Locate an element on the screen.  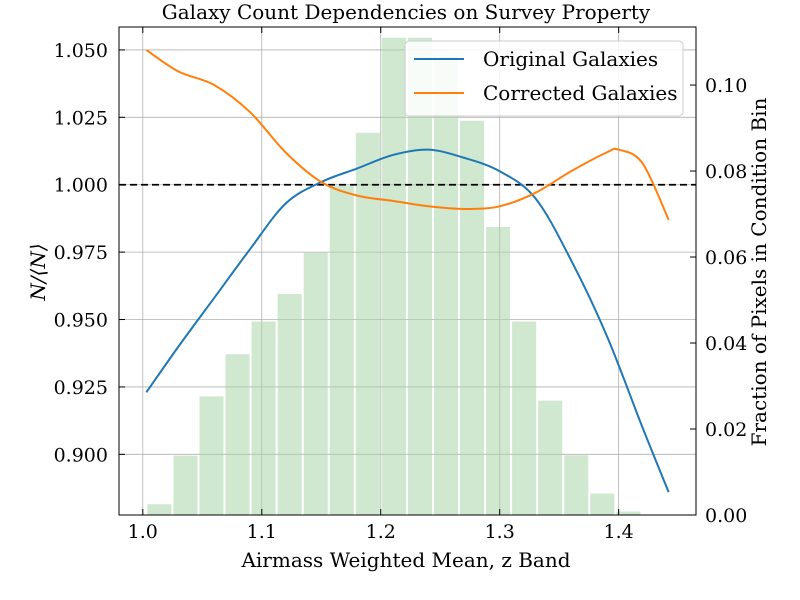
x-tick-label: 1.4 is located at coordinates (619, 532).